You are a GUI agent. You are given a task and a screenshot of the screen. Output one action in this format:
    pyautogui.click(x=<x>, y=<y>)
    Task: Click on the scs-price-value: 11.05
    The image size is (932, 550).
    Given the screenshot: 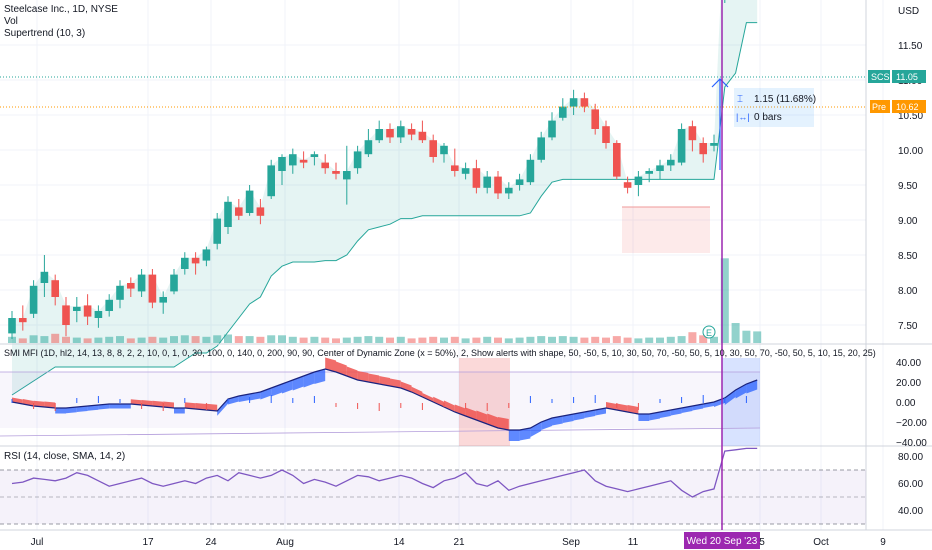 What is the action you would take?
    pyautogui.click(x=907, y=77)
    